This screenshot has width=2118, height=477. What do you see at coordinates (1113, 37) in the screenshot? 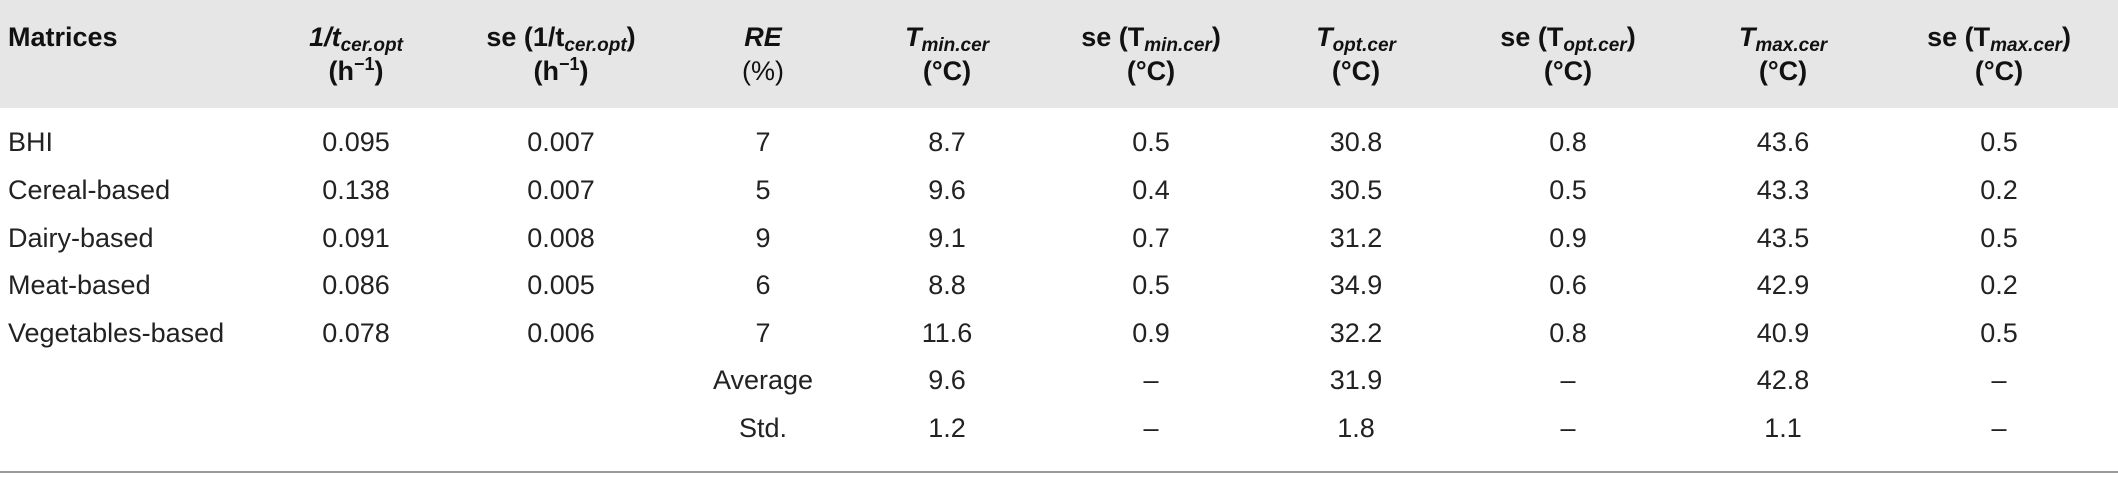
I see `header-se-tmin-prefix: se (T` at bounding box center [1113, 37].